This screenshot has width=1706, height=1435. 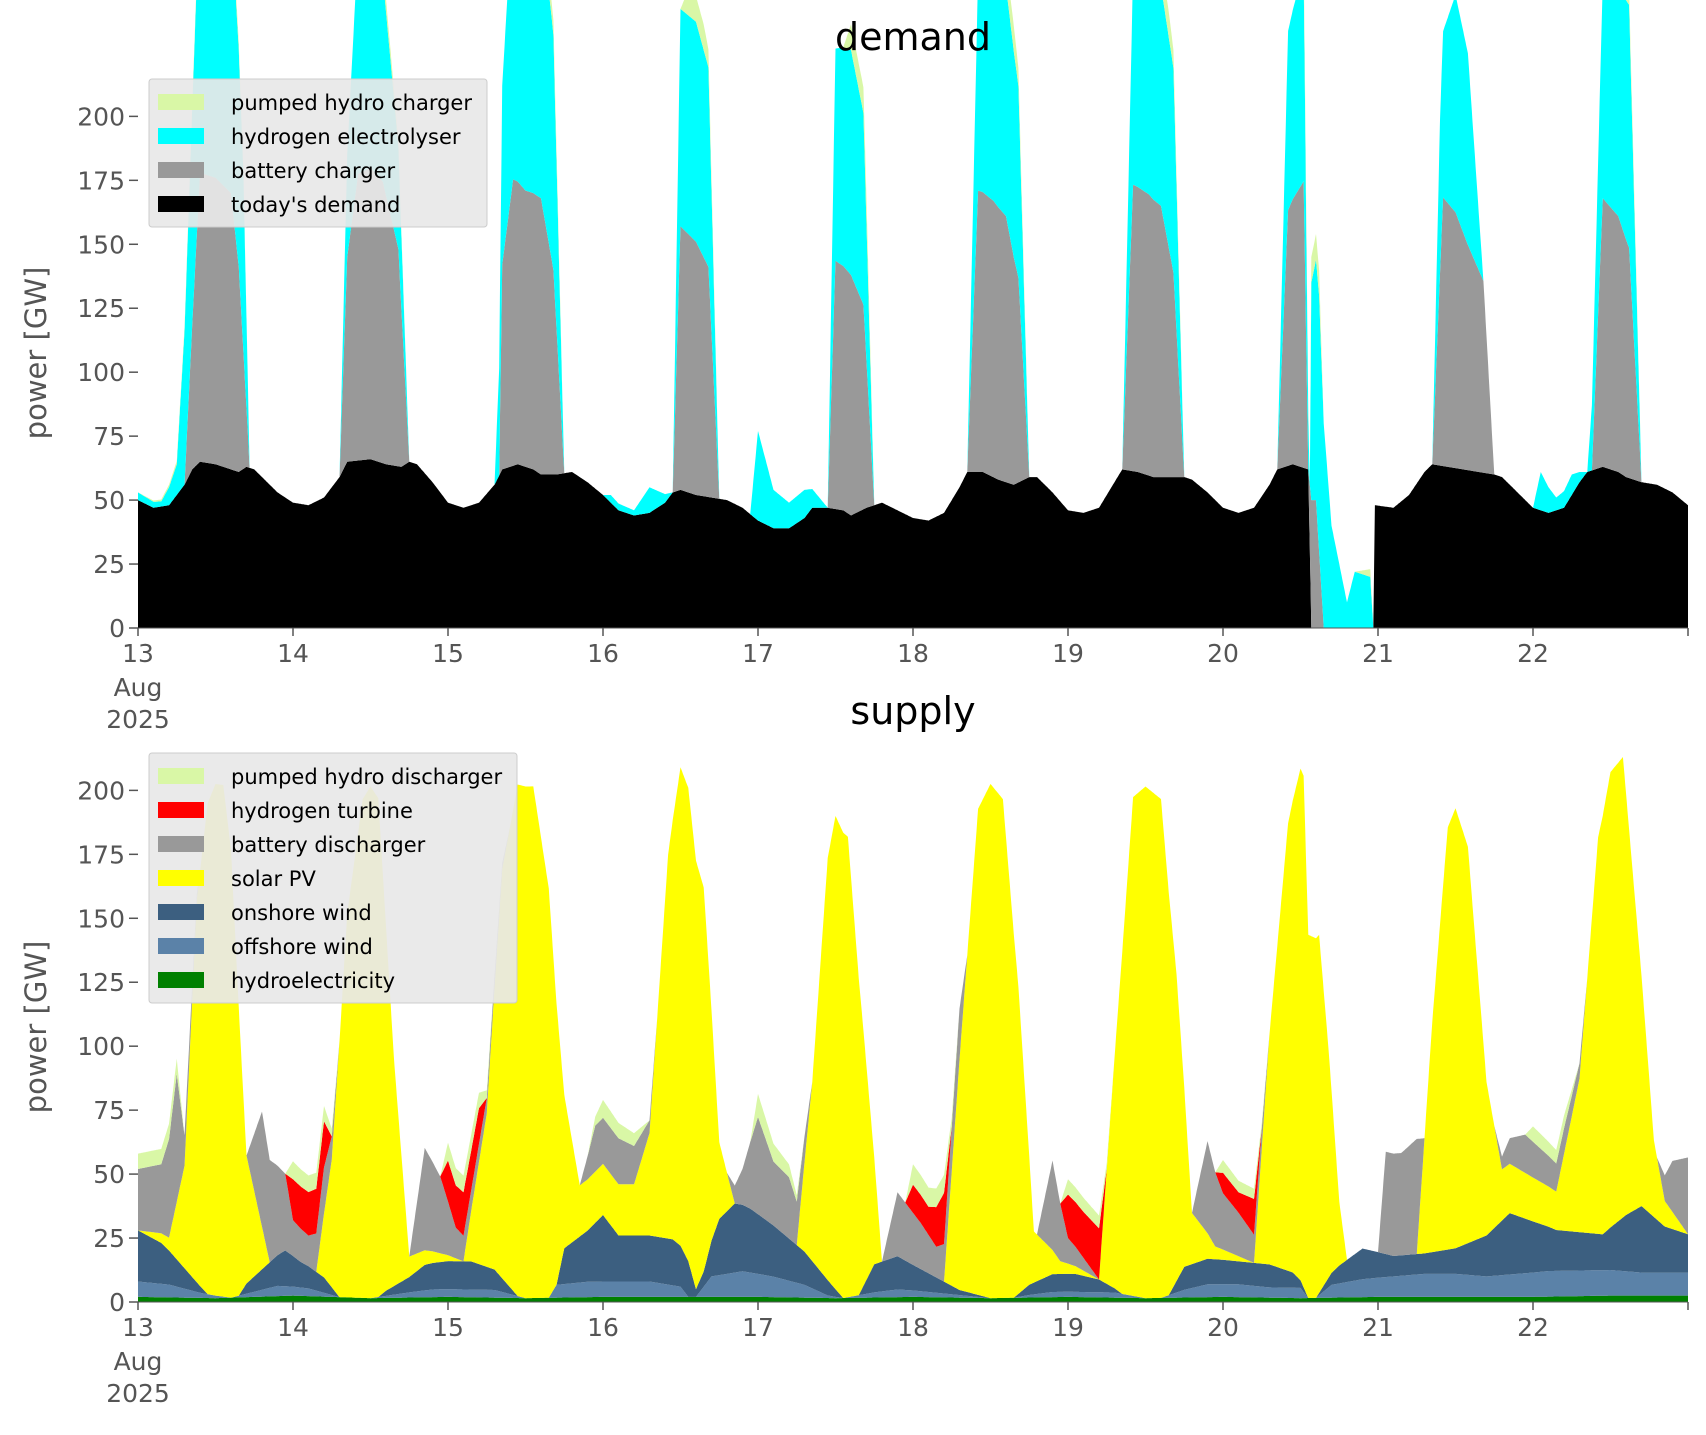 I want to click on area-today-s-demand, so click(x=913, y=543).